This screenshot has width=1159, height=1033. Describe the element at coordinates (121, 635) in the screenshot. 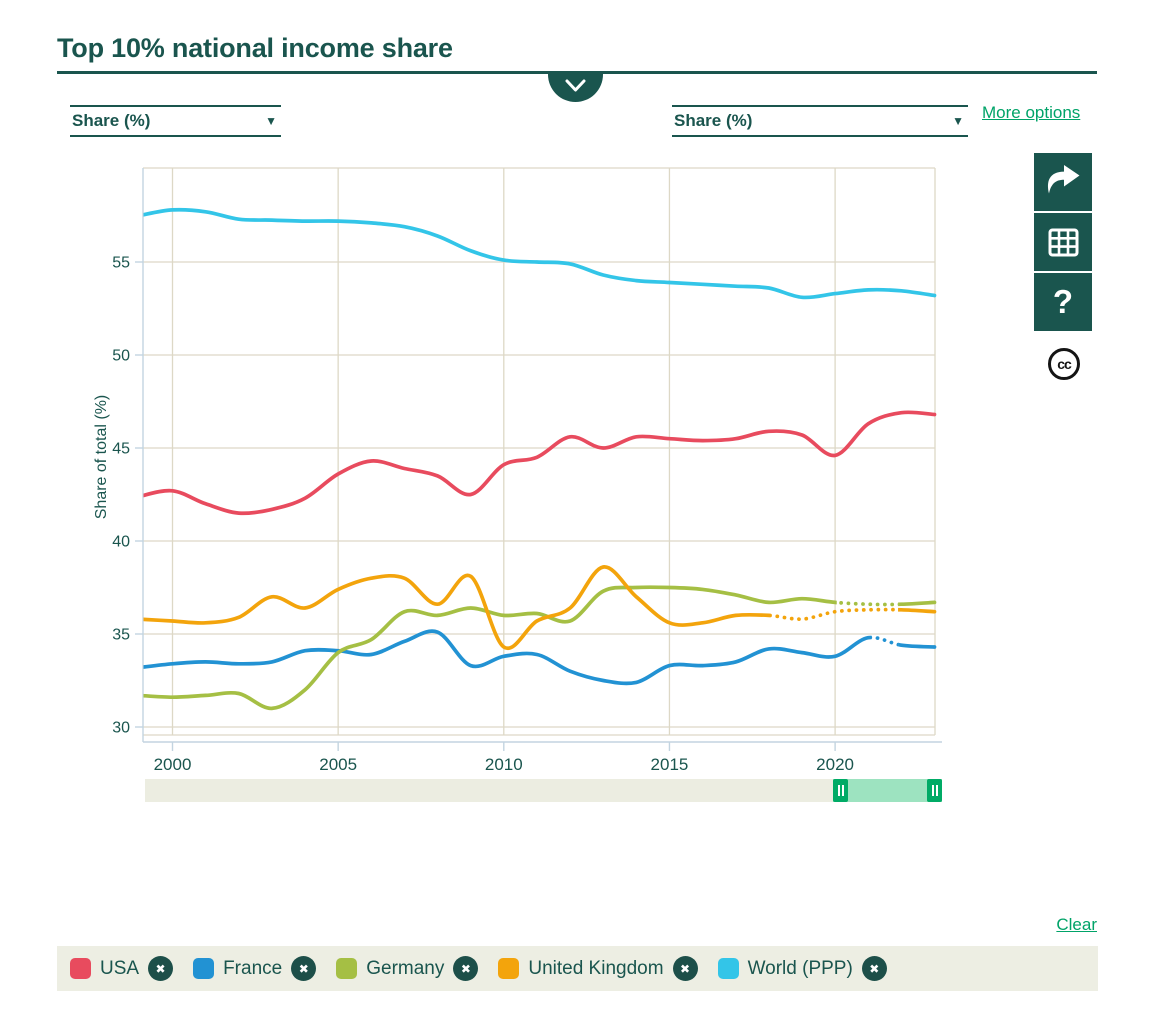

I see `y-tick-label: 35` at that location.